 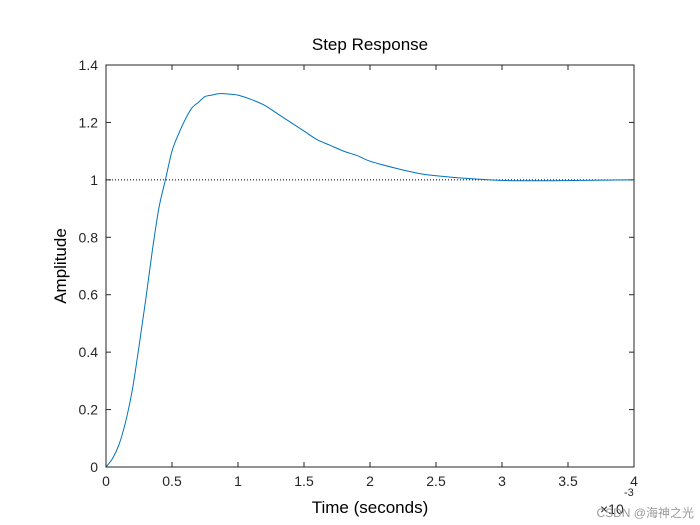 I want to click on y-tick-label: 0.6, so click(x=89, y=295).